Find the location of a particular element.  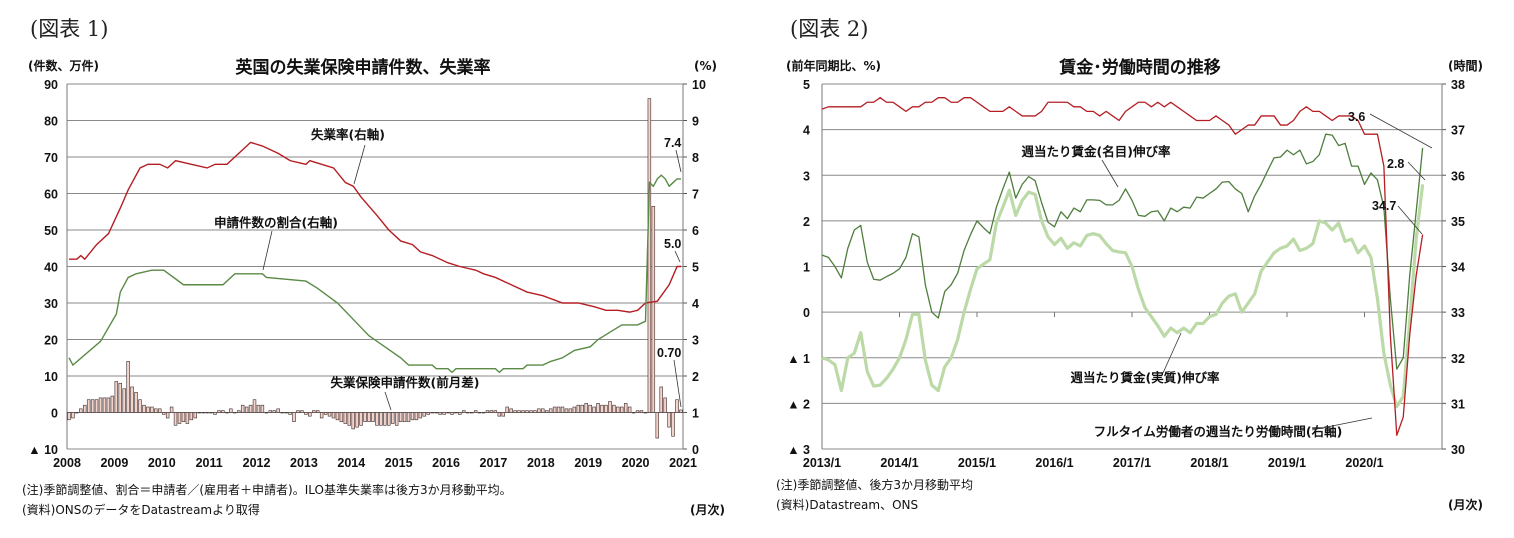

label-unemployment-last: 5.0 is located at coordinates (672, 244).